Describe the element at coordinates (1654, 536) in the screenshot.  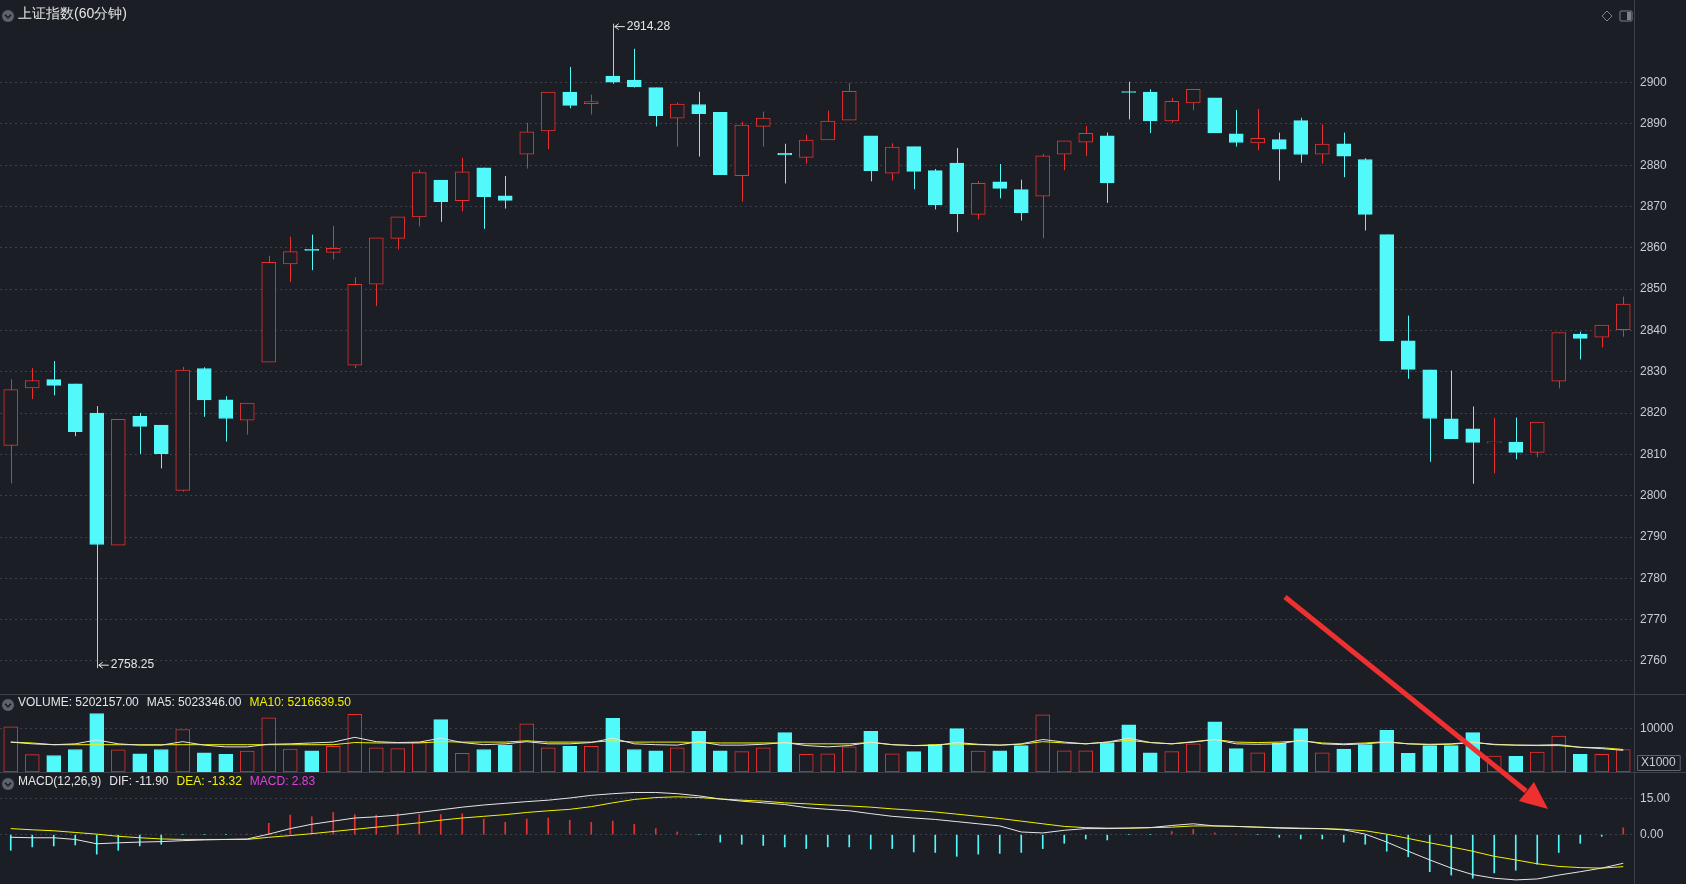
I see `y-tick-label: 2790` at that location.